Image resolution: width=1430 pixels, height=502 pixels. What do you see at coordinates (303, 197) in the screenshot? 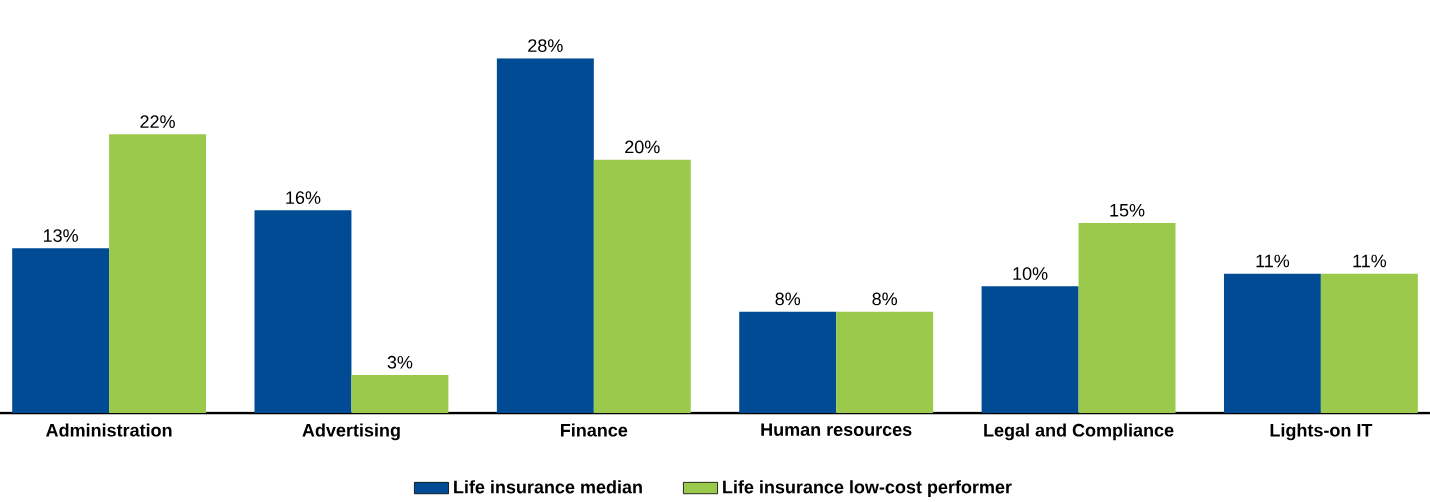
I see `data-label: 16%` at bounding box center [303, 197].